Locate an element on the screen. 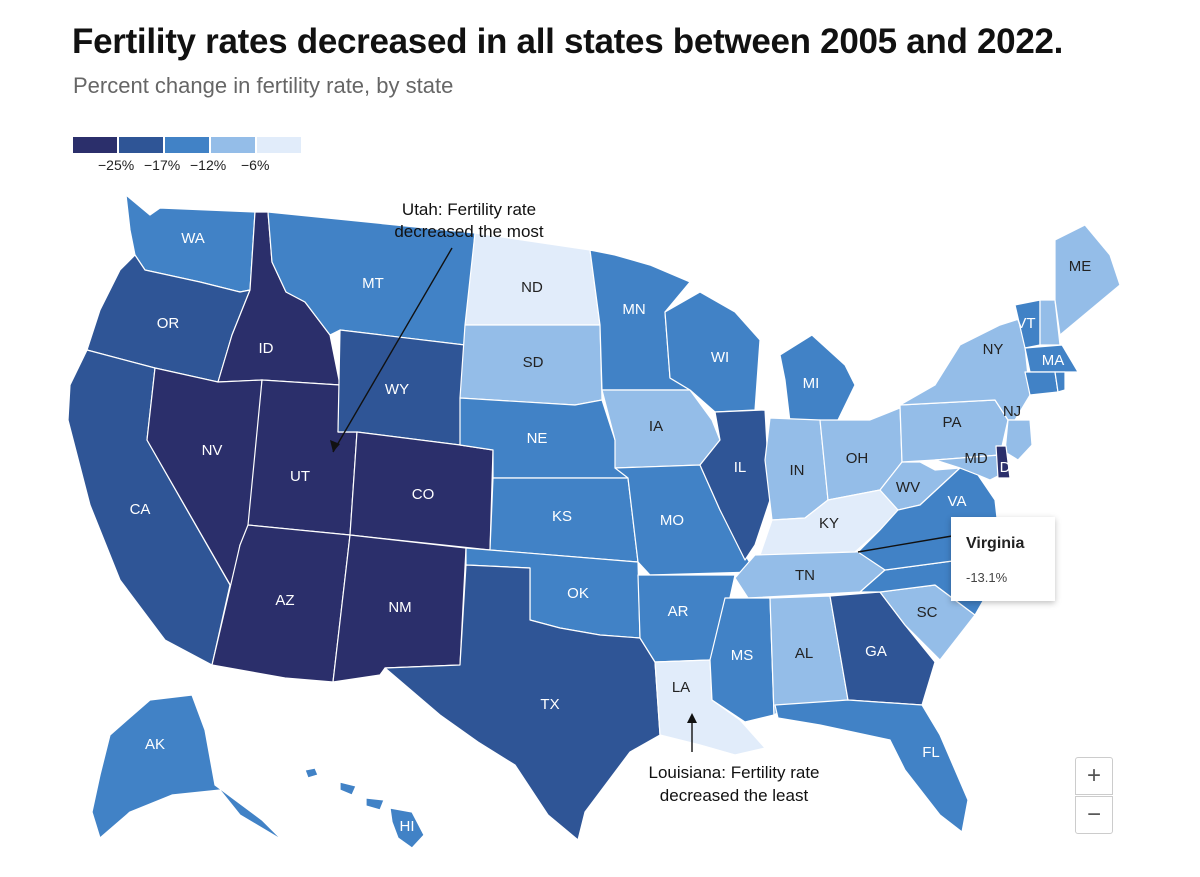 The width and height of the screenshot is (1200, 877). state-label-AL: AL is located at coordinates (804, 653).